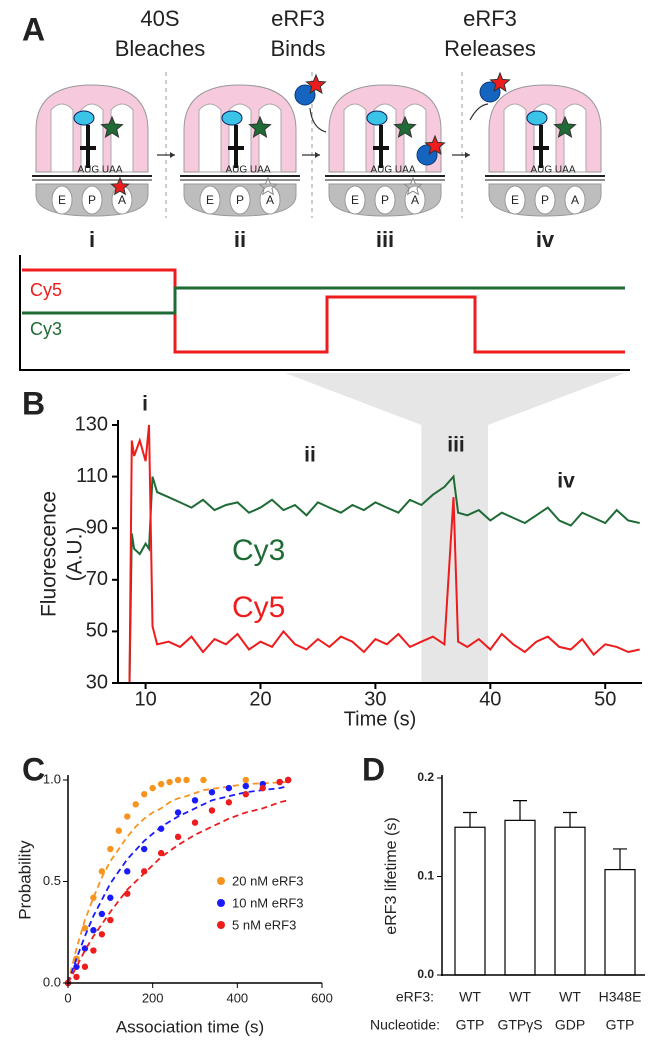 The width and height of the screenshot is (655, 1050). Describe the element at coordinates (373, 769) in the screenshot. I see `panel-label: D` at that location.